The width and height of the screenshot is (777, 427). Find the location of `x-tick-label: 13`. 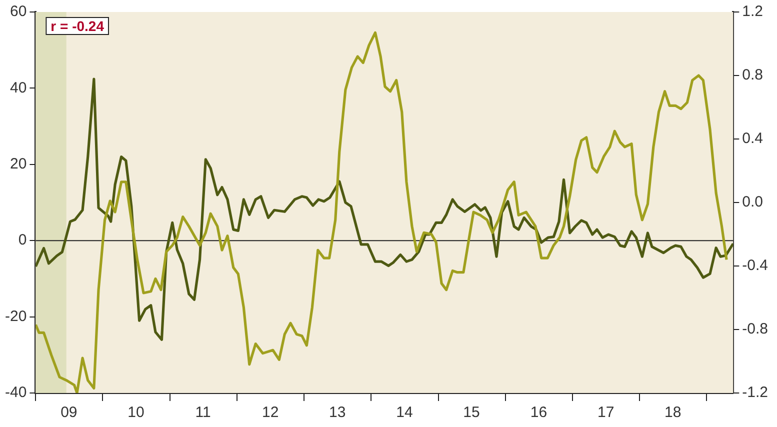

x-tick-label: 13 is located at coordinates (337, 413).